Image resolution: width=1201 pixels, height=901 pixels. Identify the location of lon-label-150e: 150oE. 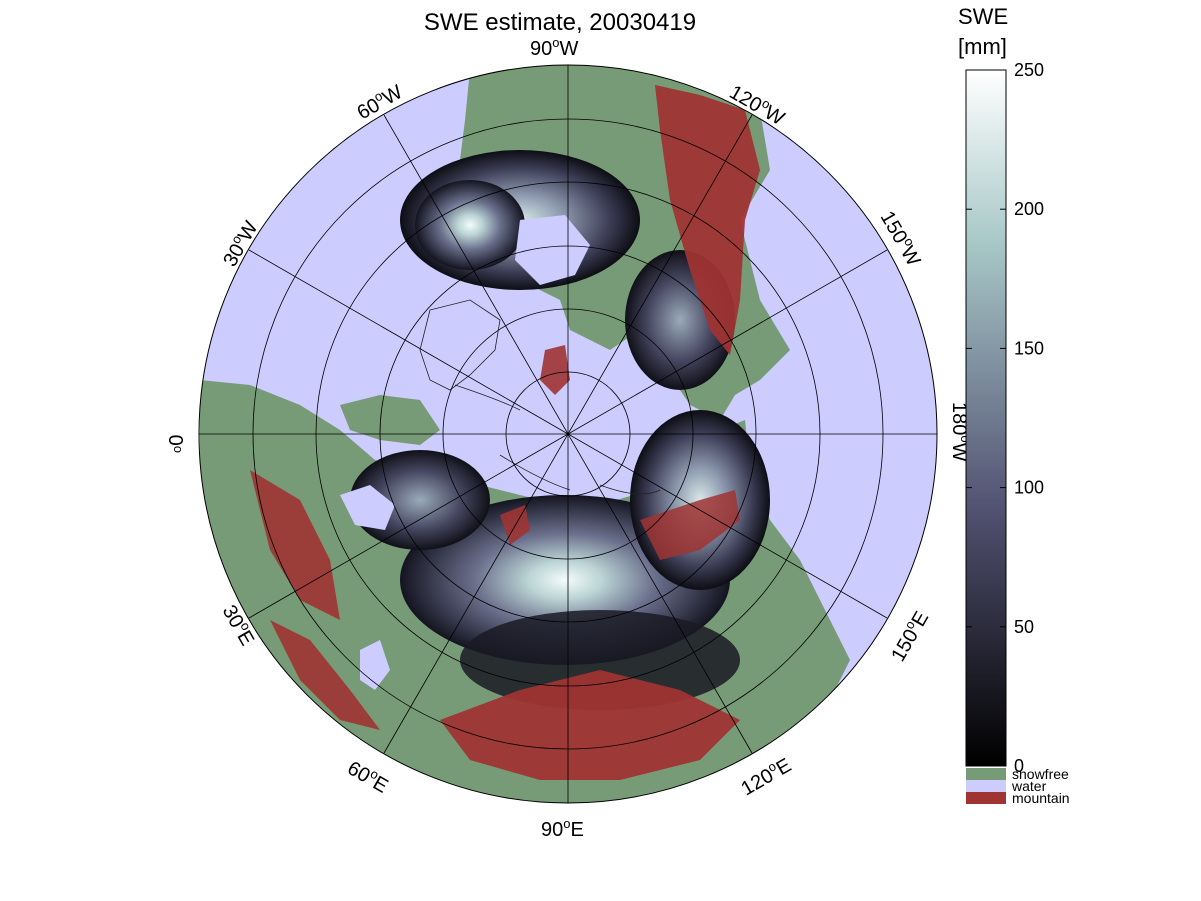
(909, 636).